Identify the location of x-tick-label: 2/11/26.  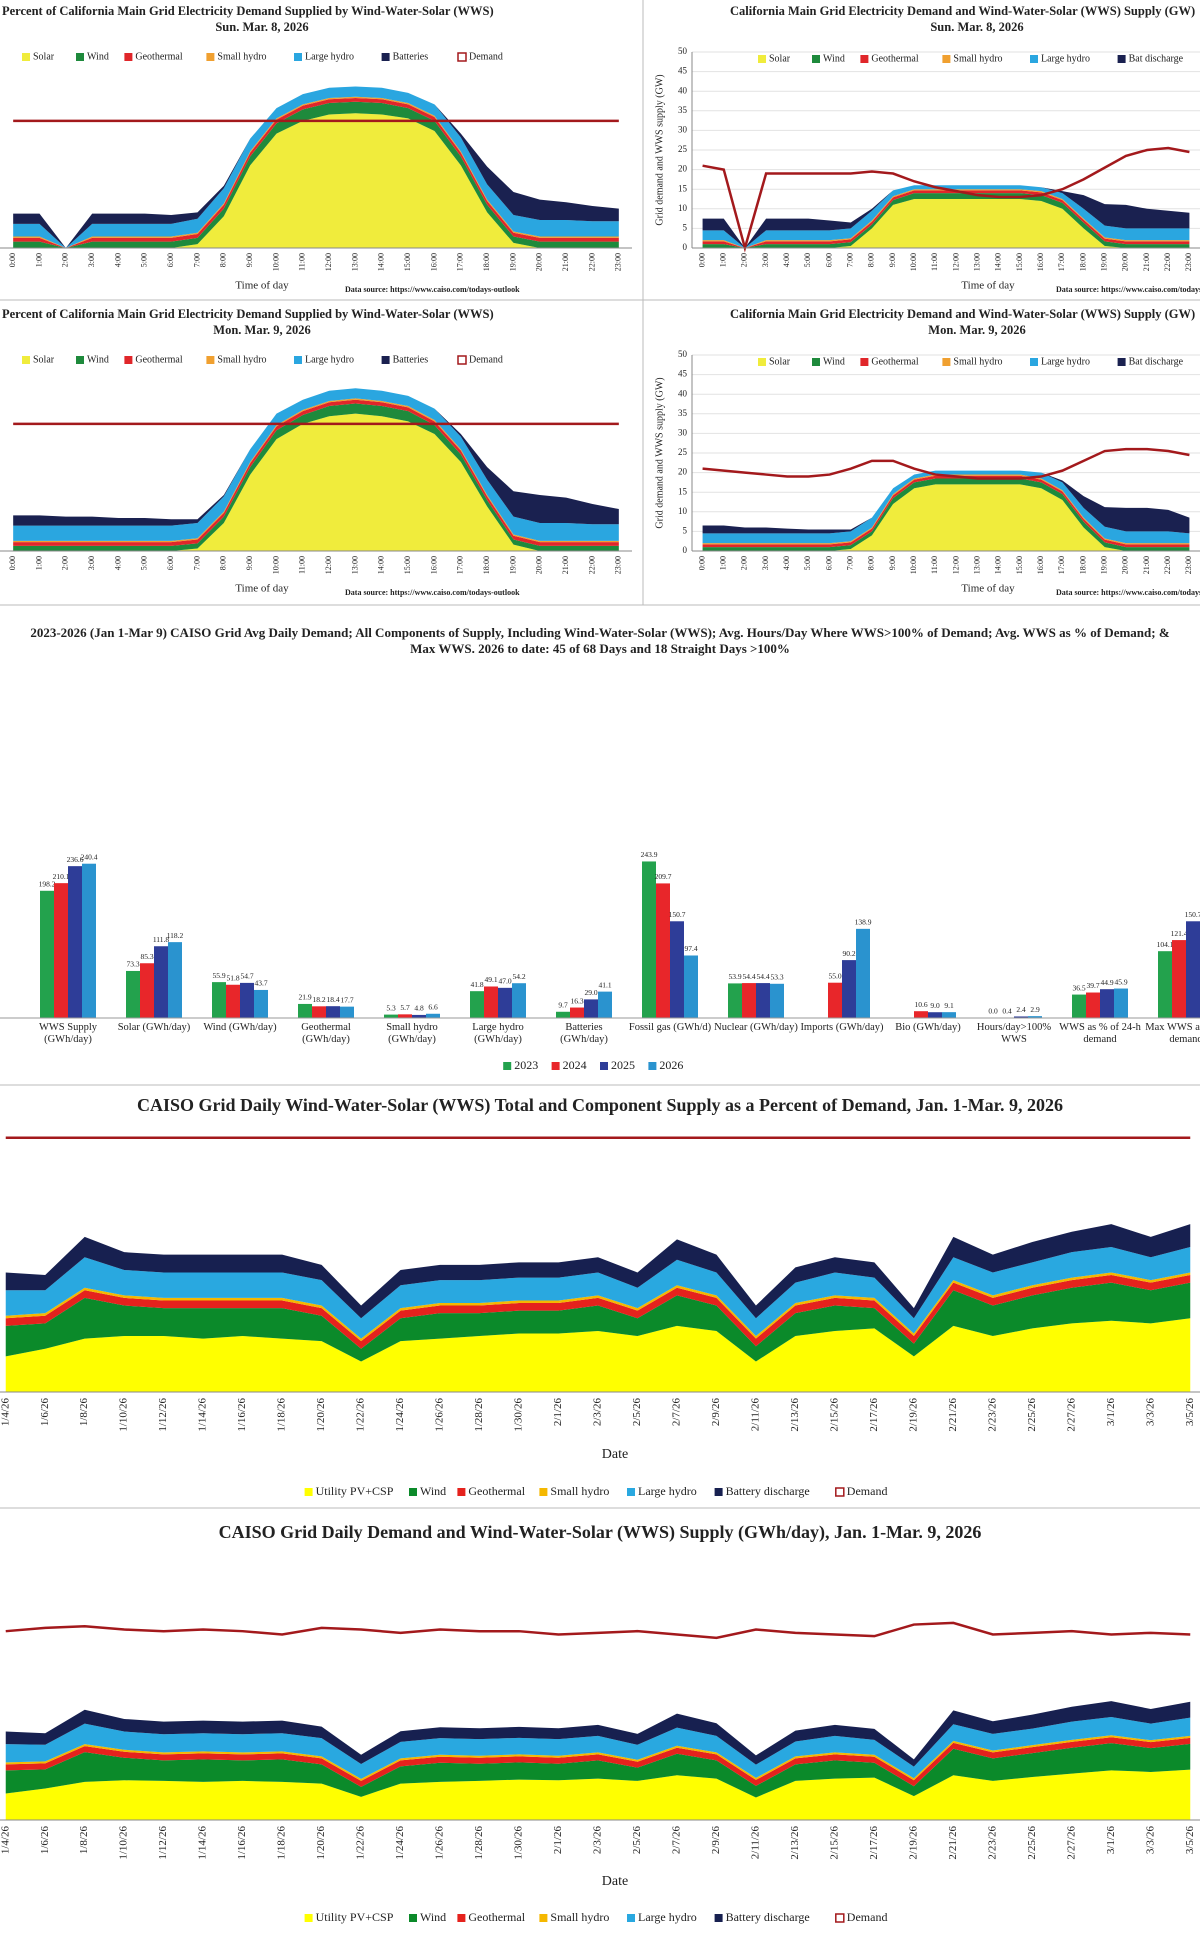
(755, 1415).